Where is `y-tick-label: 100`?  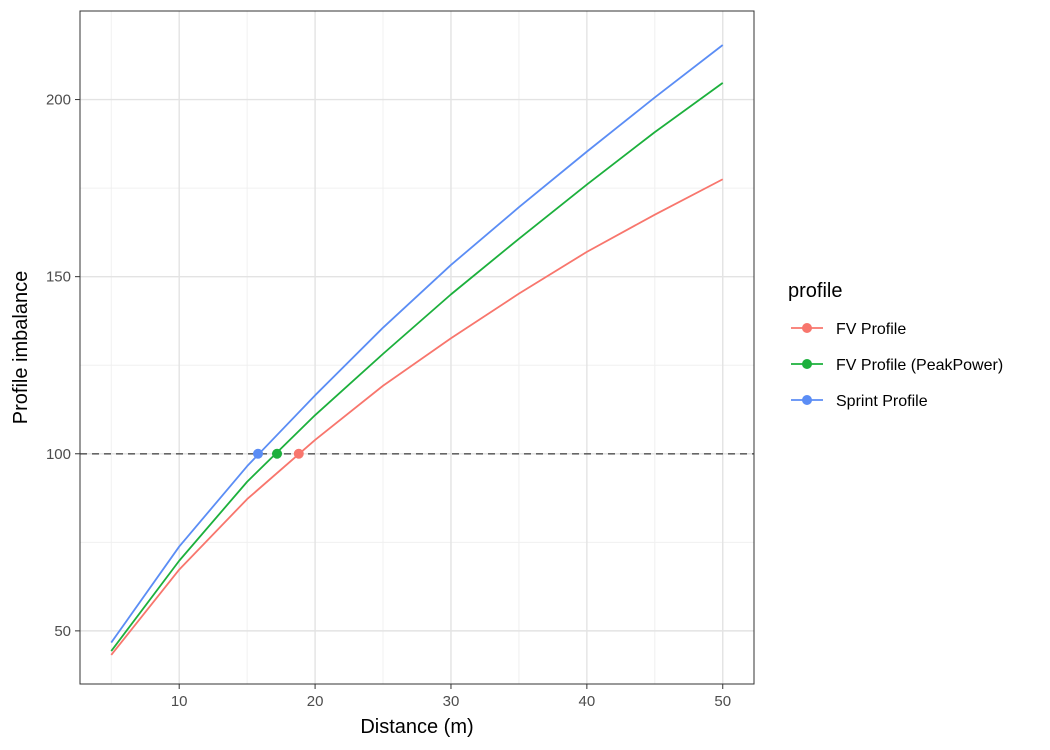
y-tick-label: 100 is located at coordinates (58, 454).